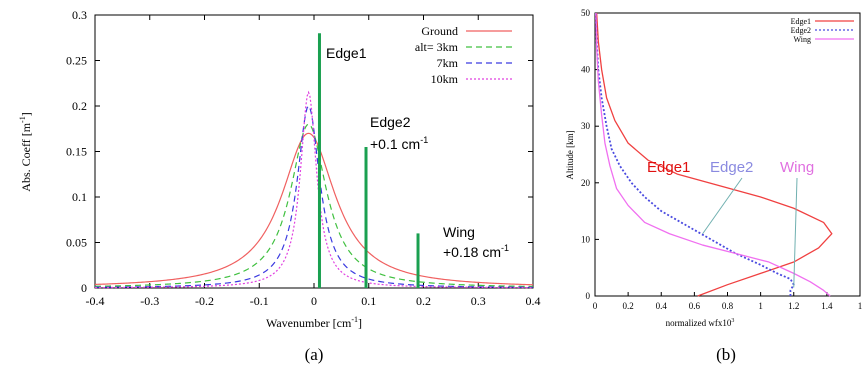 This screenshot has width=862, height=369. I want to click on panel-a-y-tick-label: 0.15, so click(76, 152).